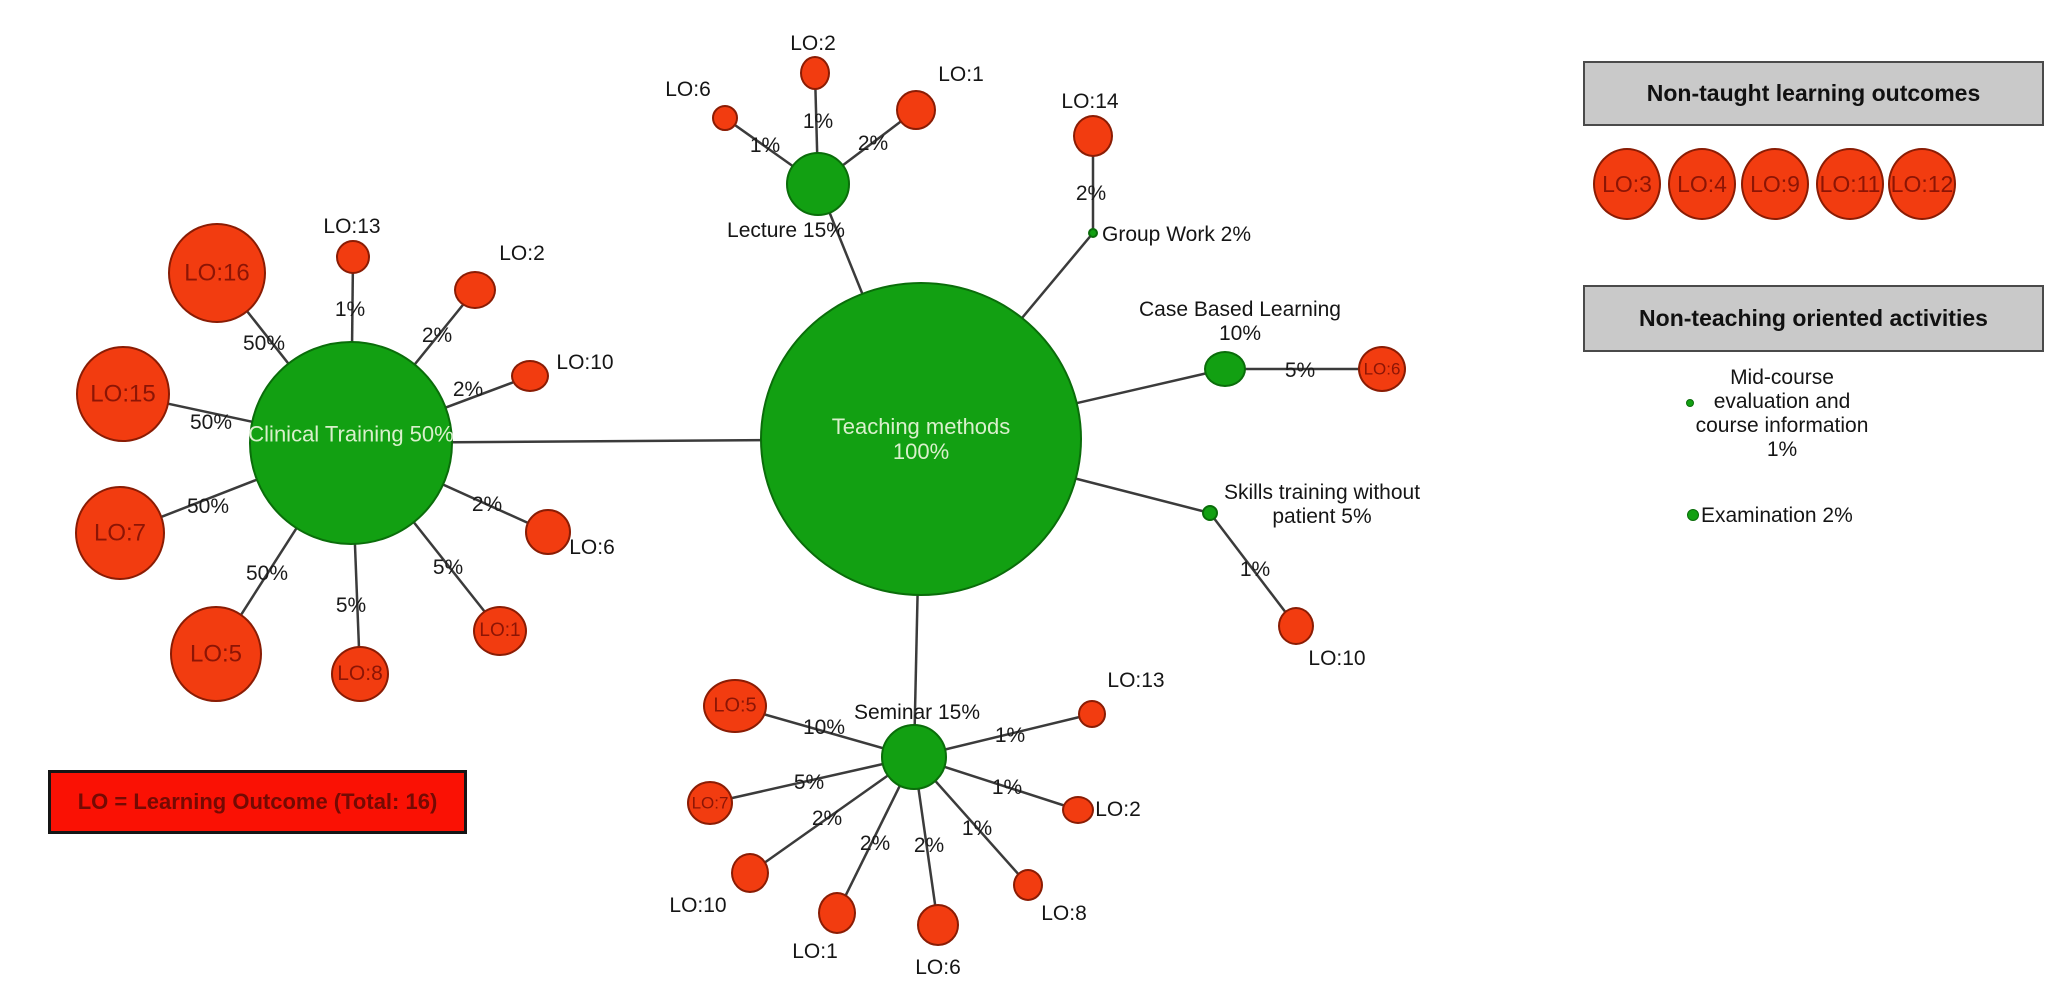 The height and width of the screenshot is (1001, 2059). Describe the element at coordinates (815, 952) in the screenshot. I see `node-label-sem1: LO:1` at that location.